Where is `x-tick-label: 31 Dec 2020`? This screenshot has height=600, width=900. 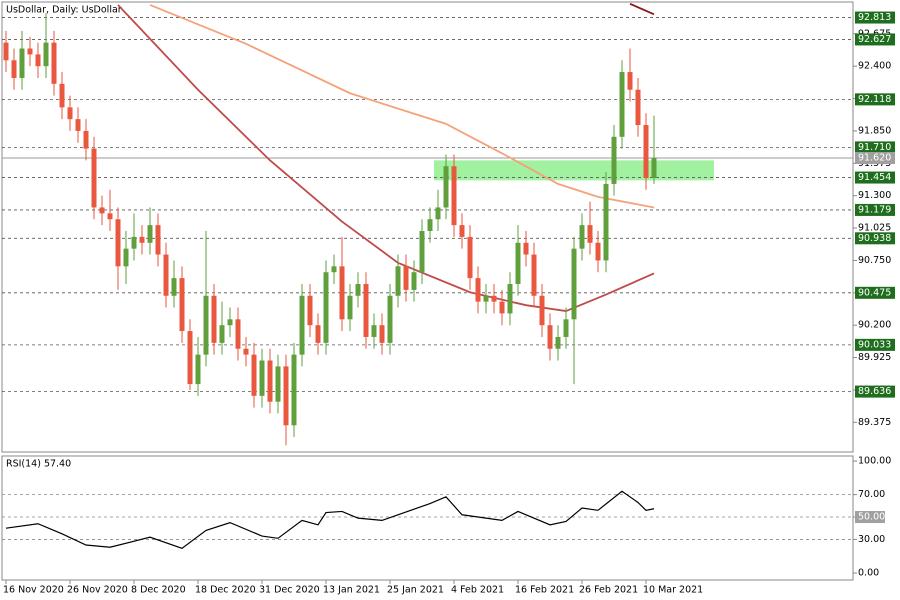 x-tick-label: 31 Dec 2020 is located at coordinates (289, 590).